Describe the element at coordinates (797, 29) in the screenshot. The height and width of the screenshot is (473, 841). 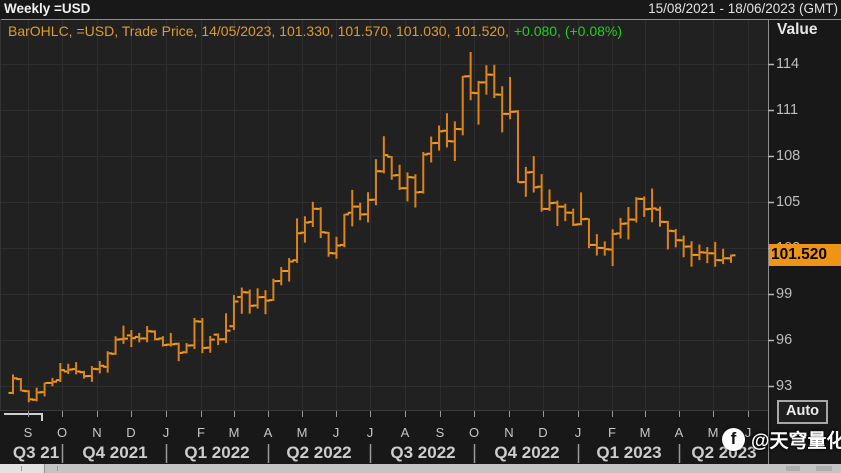
I see `value-axis-title: Value` at that location.